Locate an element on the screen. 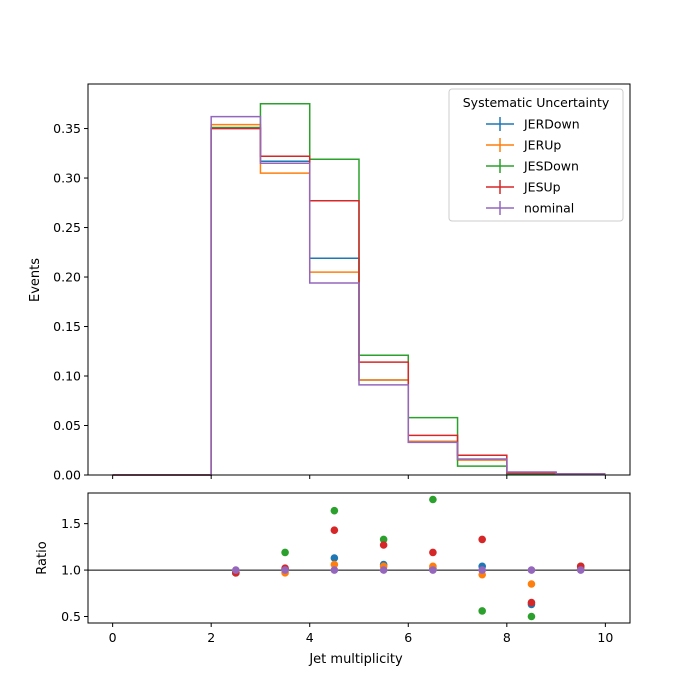  bottom-axes-frame is located at coordinates (359, 558).